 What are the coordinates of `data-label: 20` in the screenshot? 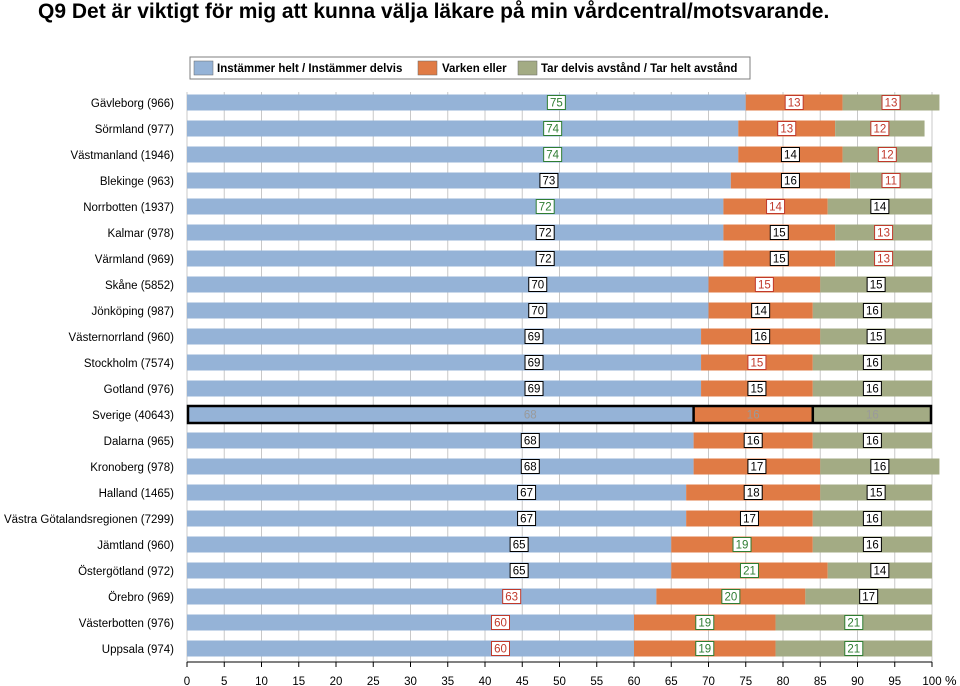 It's located at (731, 596).